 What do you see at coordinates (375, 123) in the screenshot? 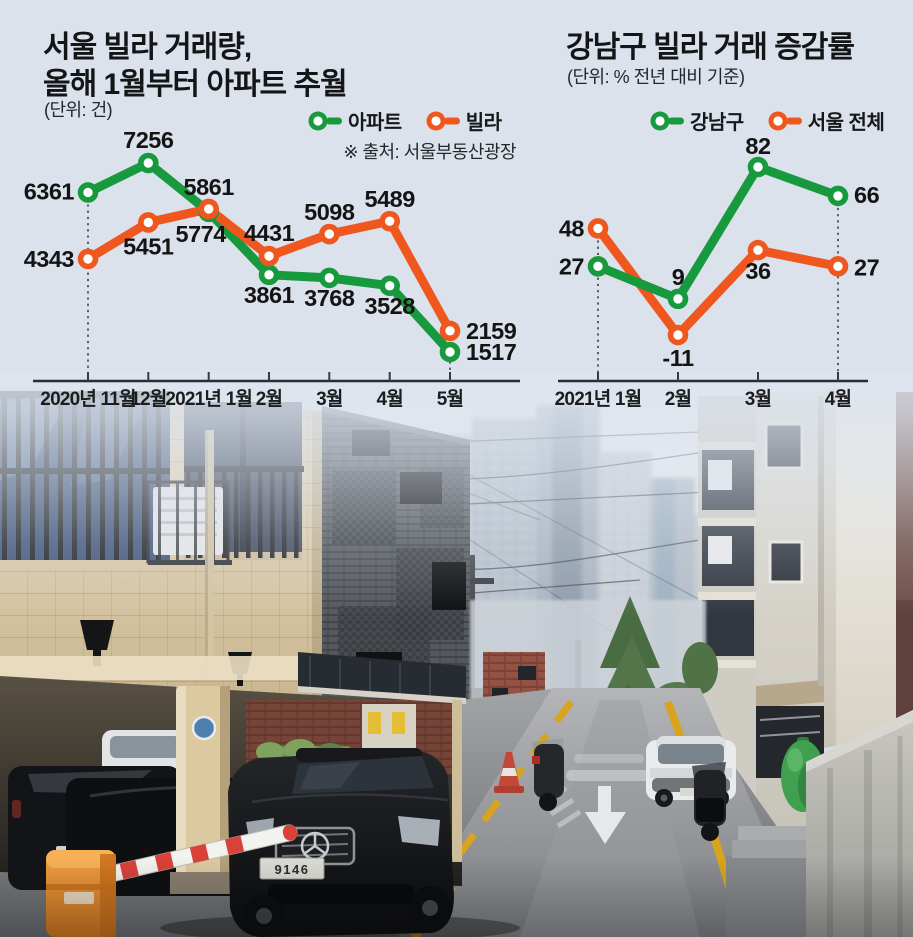
I see `legend-label-apartment: 아파트` at bounding box center [375, 123].